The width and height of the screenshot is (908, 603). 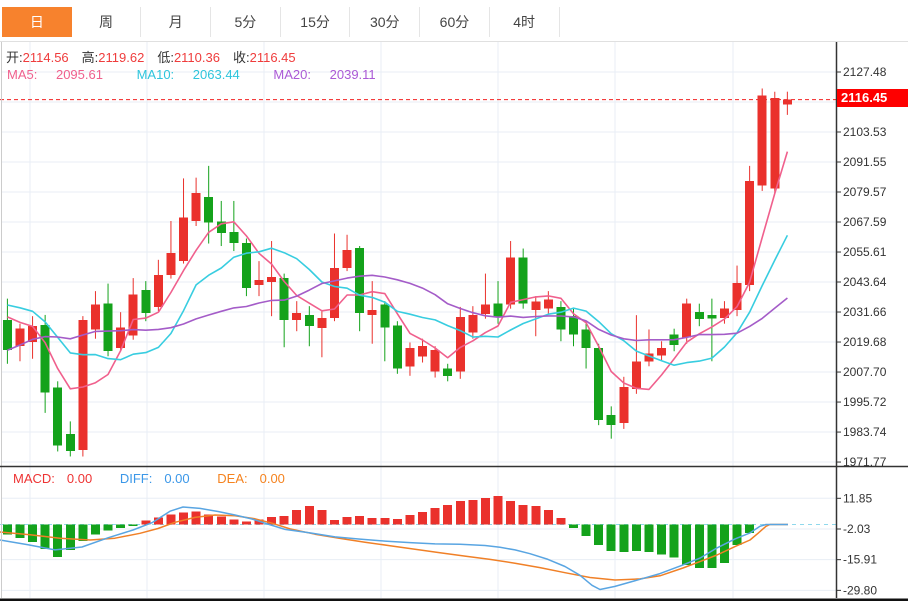 What do you see at coordinates (157, 56) in the screenshot?
I see `ohlc-readout: 开:2114.56 高:2119.62 低:2110.36 收:2116.45` at bounding box center [157, 56].